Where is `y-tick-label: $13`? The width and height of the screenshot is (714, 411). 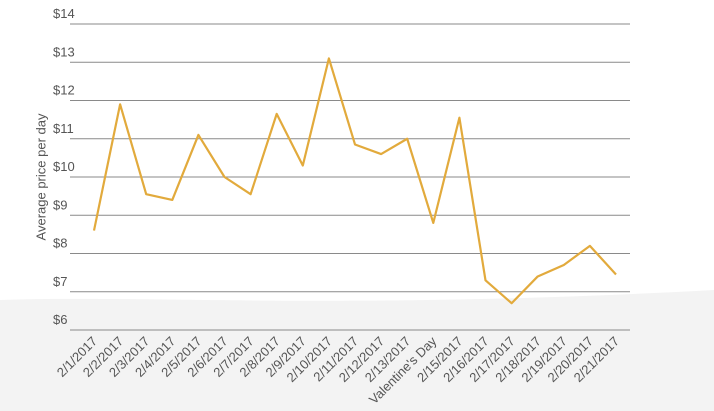
y-tick-label: $13 is located at coordinates (64, 51).